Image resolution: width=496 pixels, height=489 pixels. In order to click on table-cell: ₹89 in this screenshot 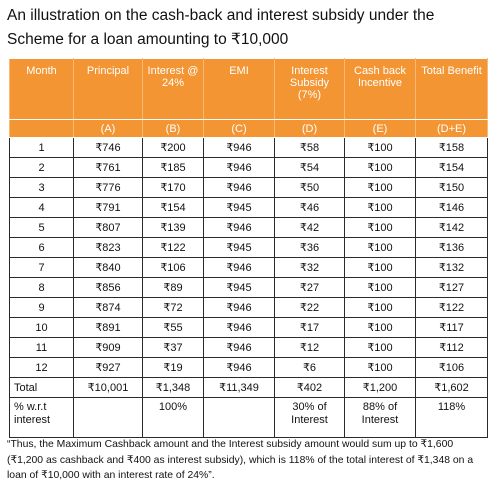, I will do `click(173, 287)`.